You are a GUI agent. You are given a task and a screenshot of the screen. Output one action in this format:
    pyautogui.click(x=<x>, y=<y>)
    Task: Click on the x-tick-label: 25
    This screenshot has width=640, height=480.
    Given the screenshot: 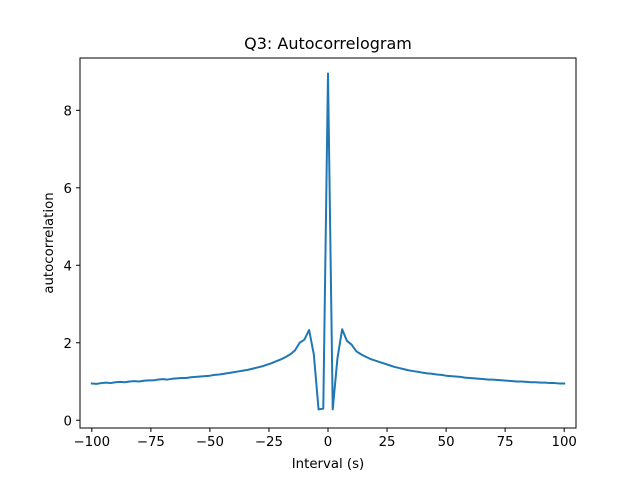 What is the action you would take?
    pyautogui.click(x=387, y=442)
    